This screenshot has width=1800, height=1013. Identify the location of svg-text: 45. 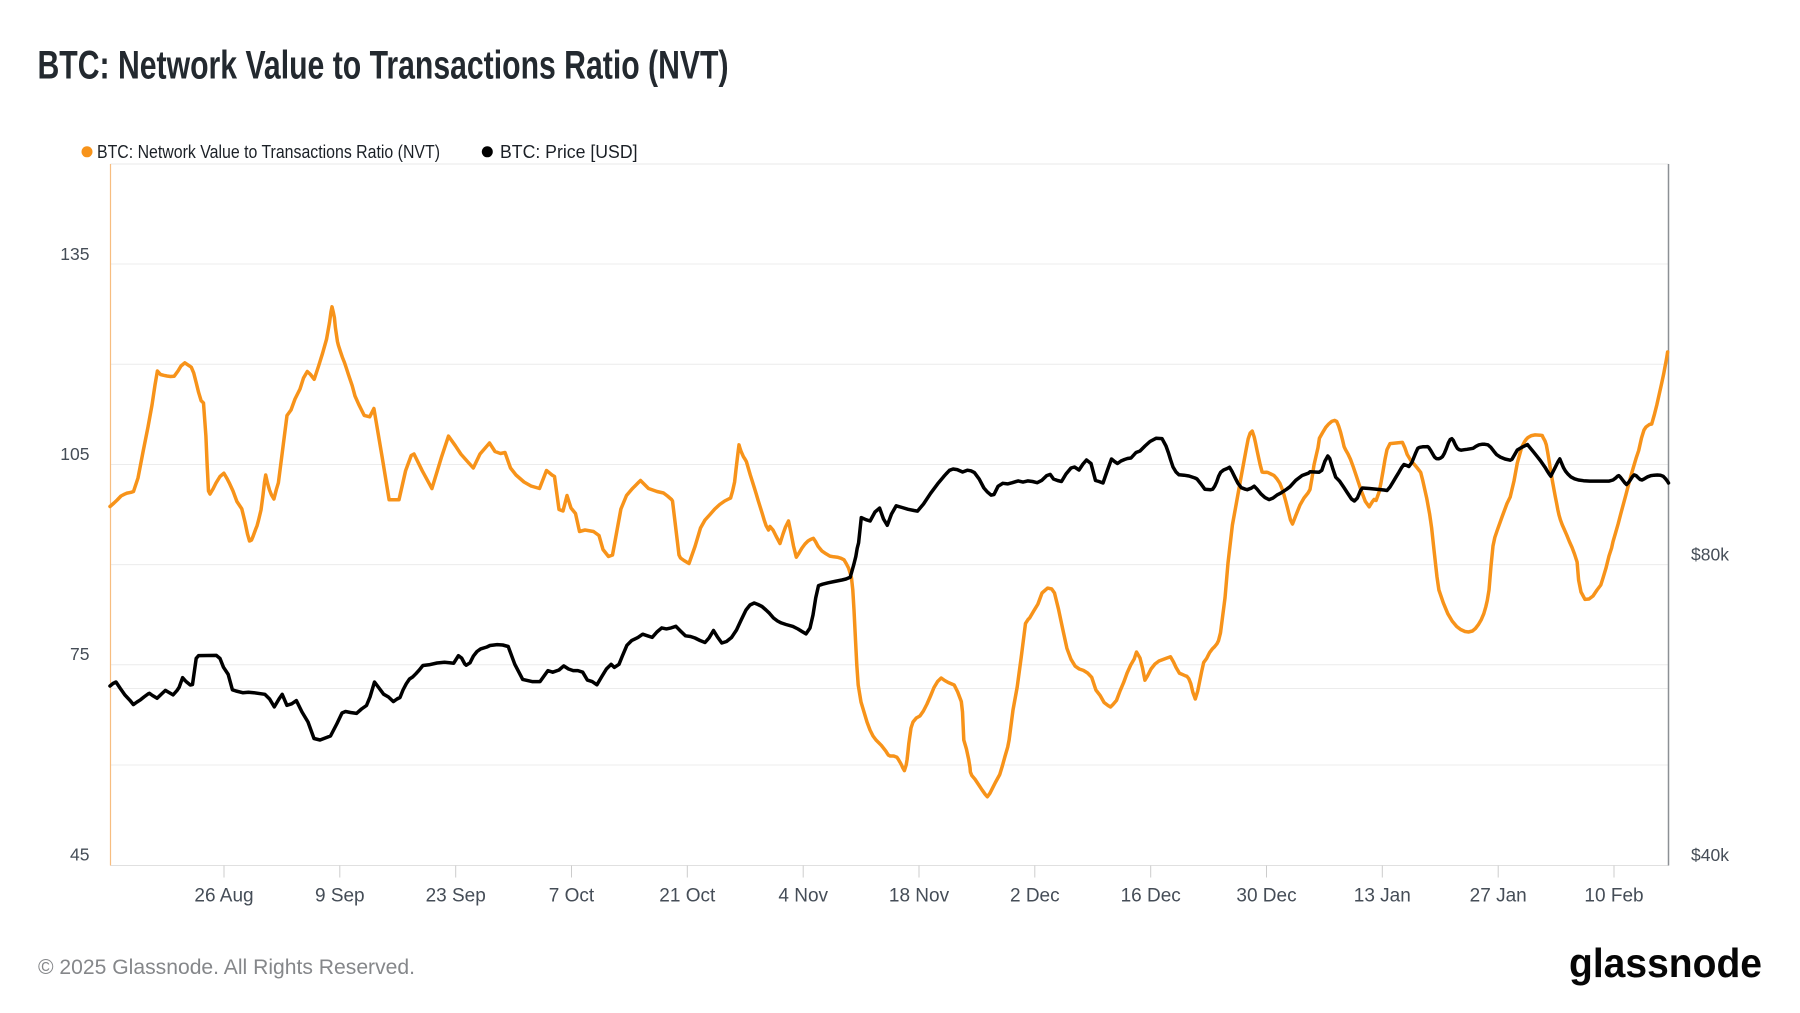
(79, 854).